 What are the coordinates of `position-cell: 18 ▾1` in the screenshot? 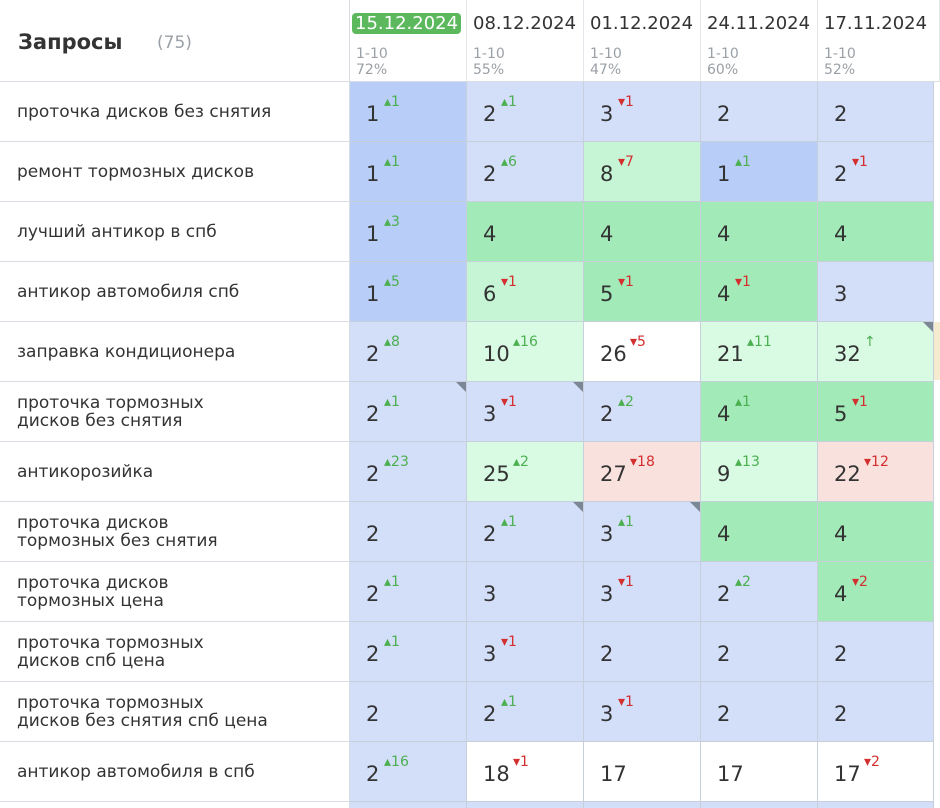 It's located at (525, 772).